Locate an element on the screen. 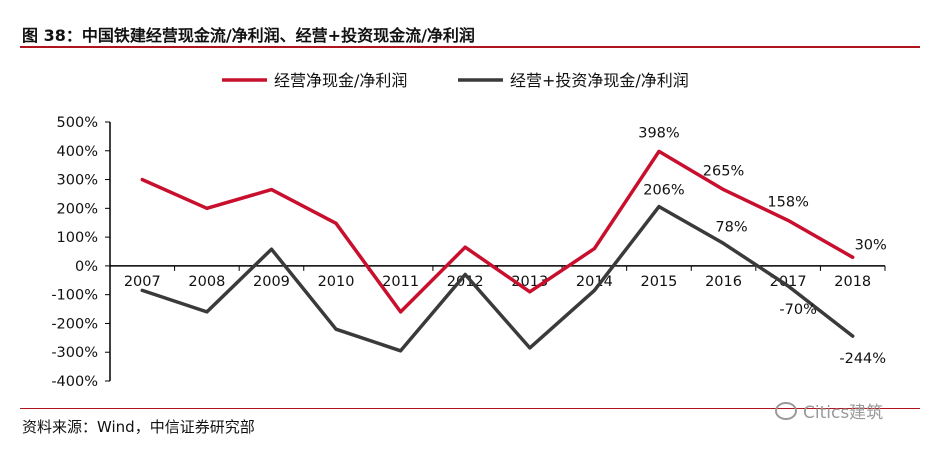 This screenshot has height=450, width=944. x-tick-label: 2007 is located at coordinates (142, 282).